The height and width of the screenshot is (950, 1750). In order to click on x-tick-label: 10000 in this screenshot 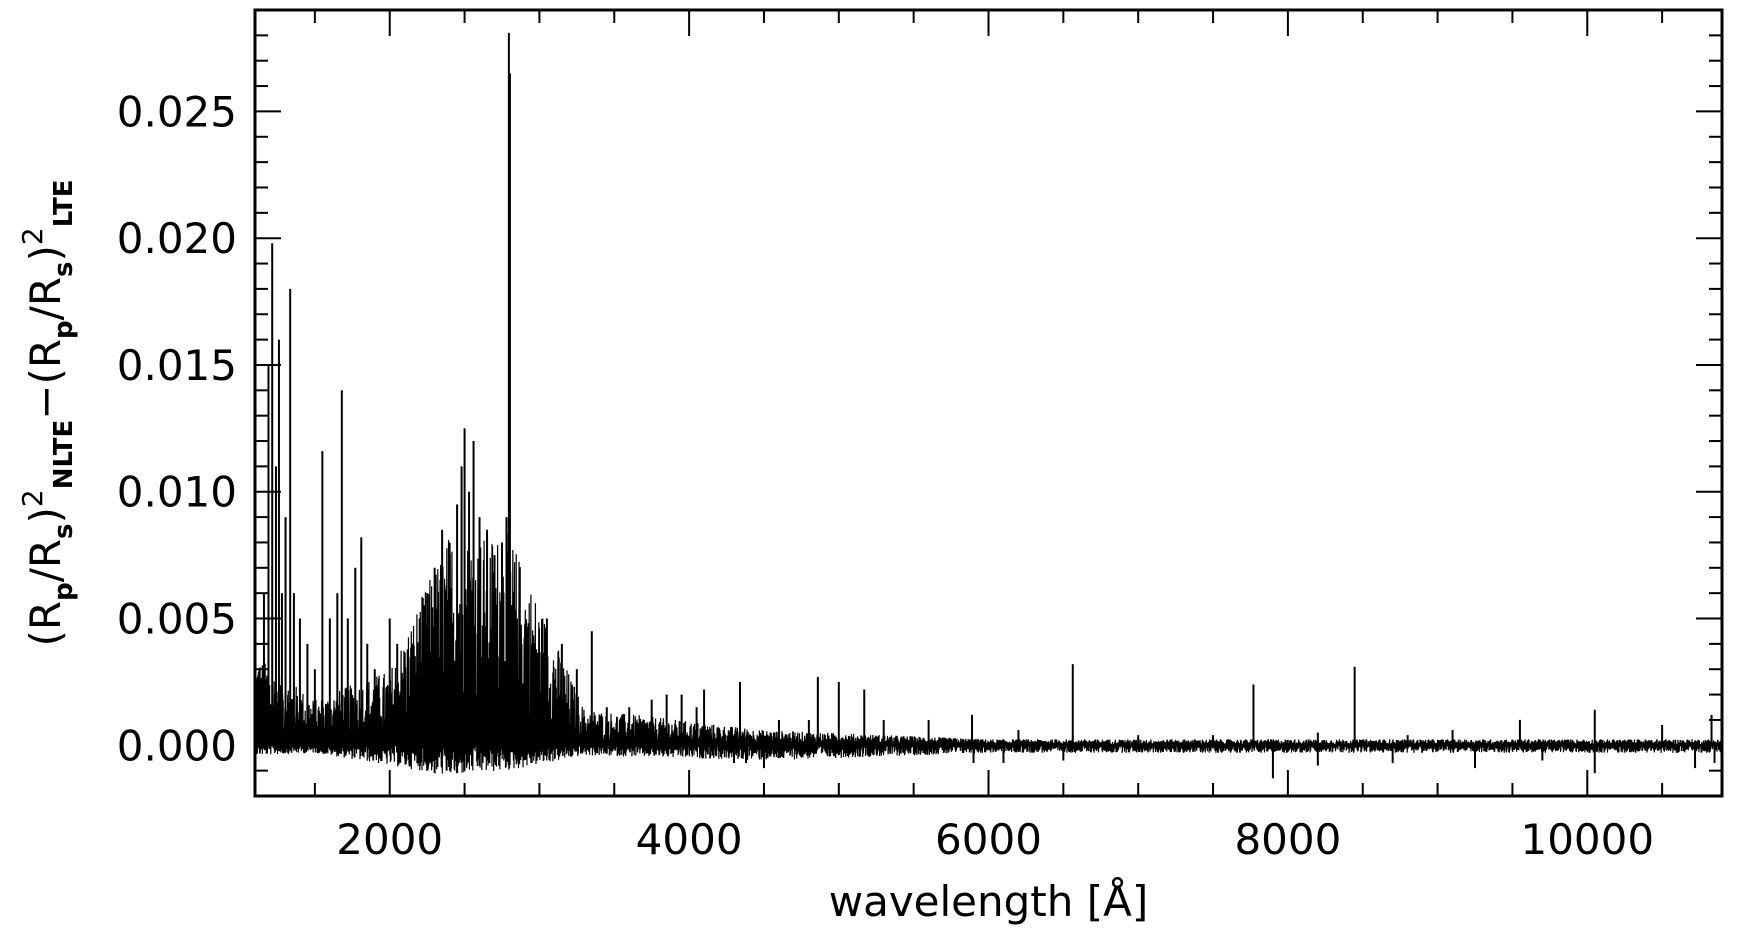, I will do `click(1587, 839)`.